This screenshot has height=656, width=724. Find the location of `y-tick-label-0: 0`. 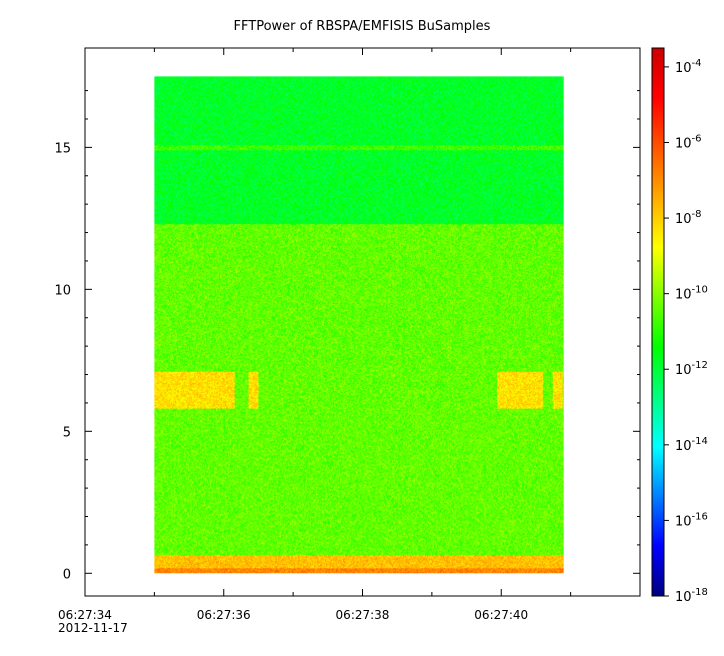

y-tick-label-0: 0 is located at coordinates (67, 574).